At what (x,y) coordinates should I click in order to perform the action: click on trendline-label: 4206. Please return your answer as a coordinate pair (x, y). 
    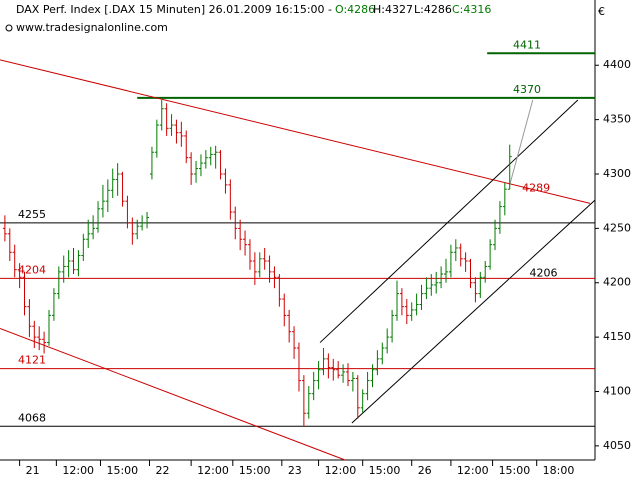
    Looking at the image, I should click on (544, 272).